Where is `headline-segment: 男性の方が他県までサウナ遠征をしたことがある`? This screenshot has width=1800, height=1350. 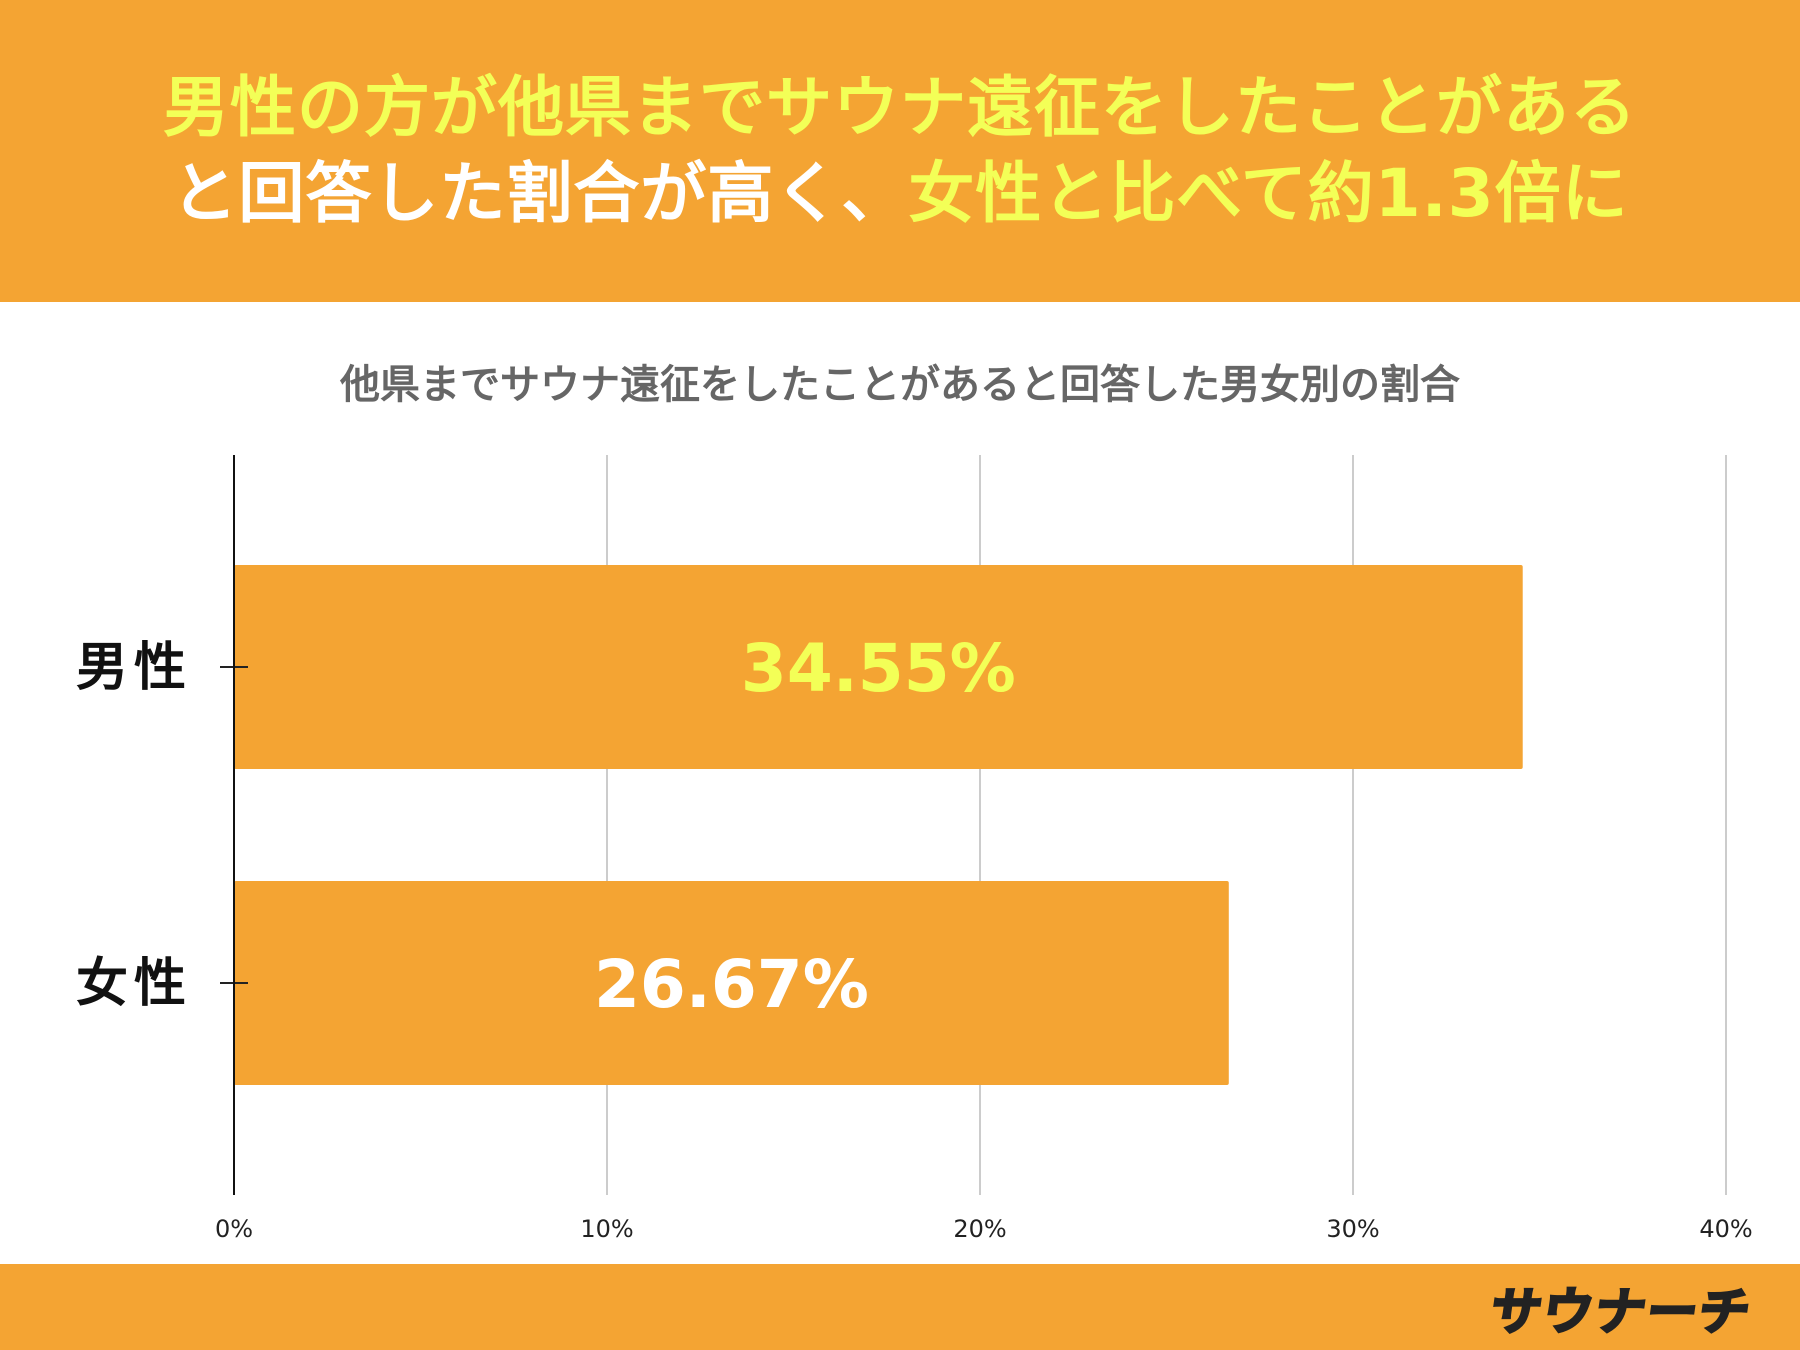 headline-segment: 男性の方が他県までサウナ遠征をしたことがある is located at coordinates (900, 107).